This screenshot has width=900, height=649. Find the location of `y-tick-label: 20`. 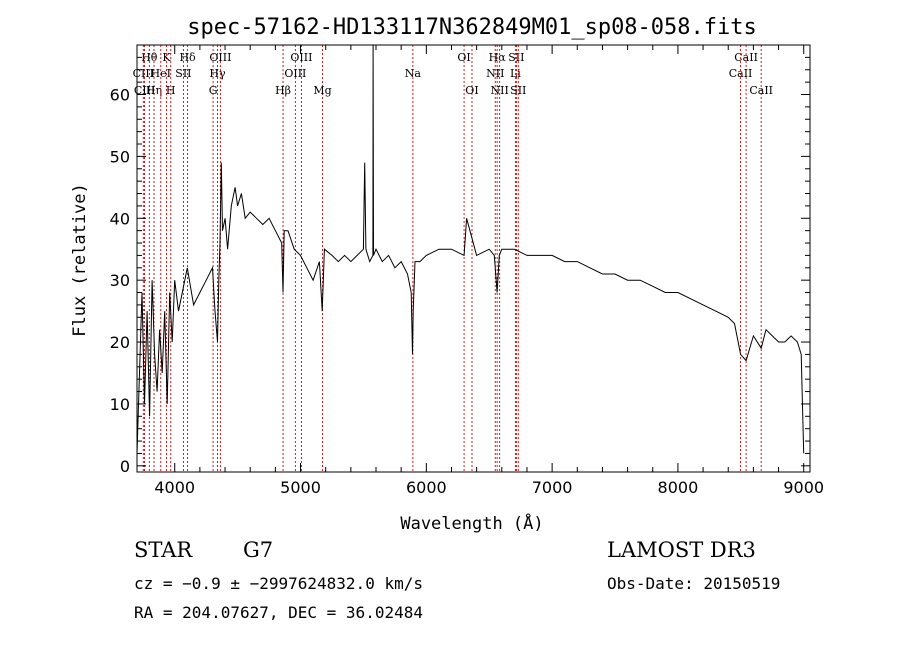

y-tick-label: 20 is located at coordinates (120, 342).